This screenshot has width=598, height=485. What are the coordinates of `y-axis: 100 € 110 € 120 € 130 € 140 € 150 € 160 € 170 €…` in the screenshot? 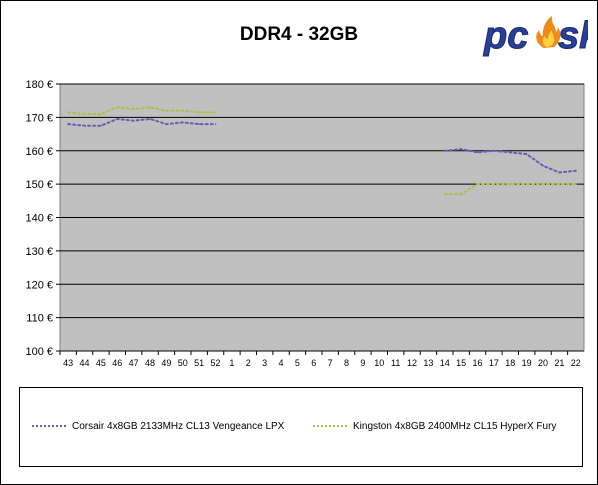 It's located at (42, 218).